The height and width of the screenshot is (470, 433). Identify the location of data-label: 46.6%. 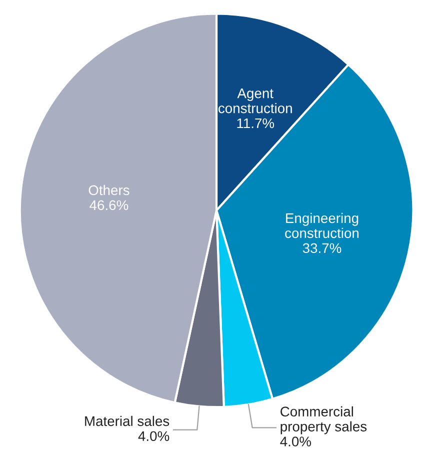
(109, 205).